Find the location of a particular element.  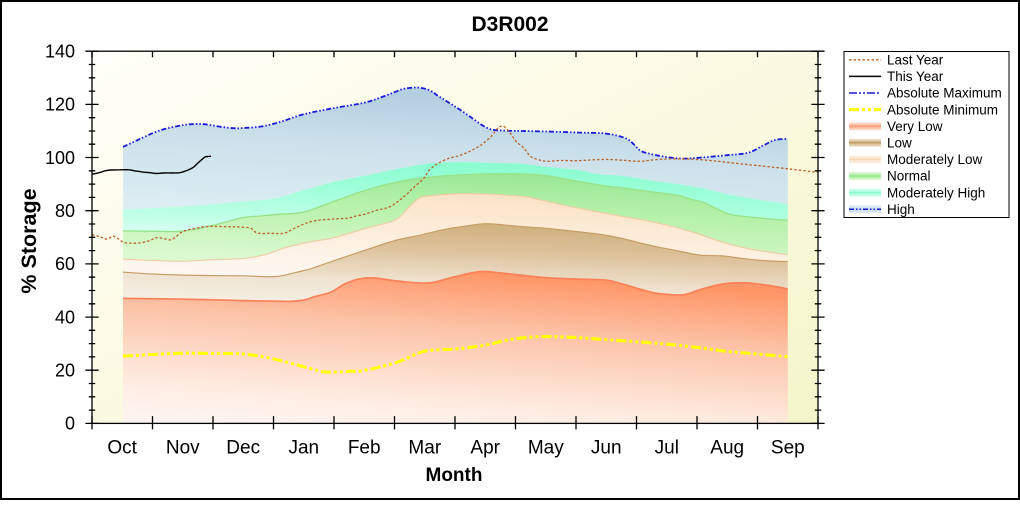

svg-text: D3R002 is located at coordinates (509, 24).